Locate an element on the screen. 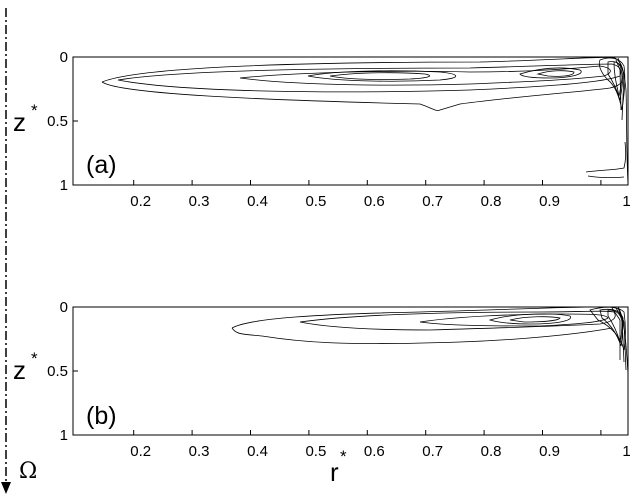 The width and height of the screenshot is (638, 496). rotation-symbol: Ω is located at coordinates (28, 471).